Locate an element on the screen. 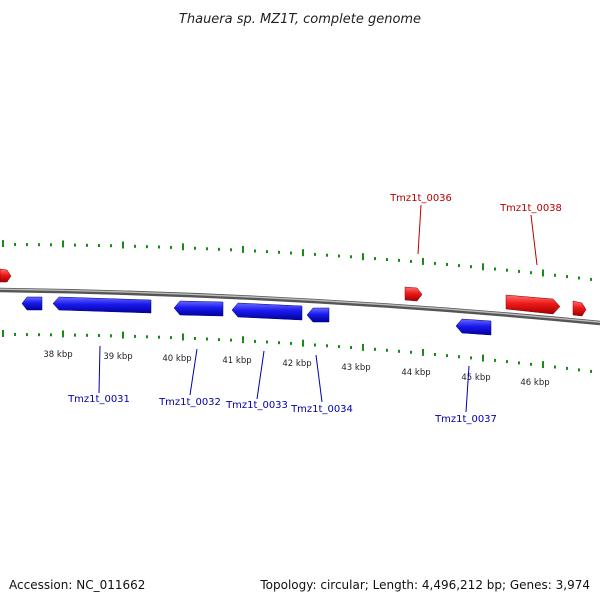 Image resolution: width=600 pixels, height=600 pixels. gene-label-Tmz1t-0036: Tmz1t_0036 is located at coordinates (420, 198).